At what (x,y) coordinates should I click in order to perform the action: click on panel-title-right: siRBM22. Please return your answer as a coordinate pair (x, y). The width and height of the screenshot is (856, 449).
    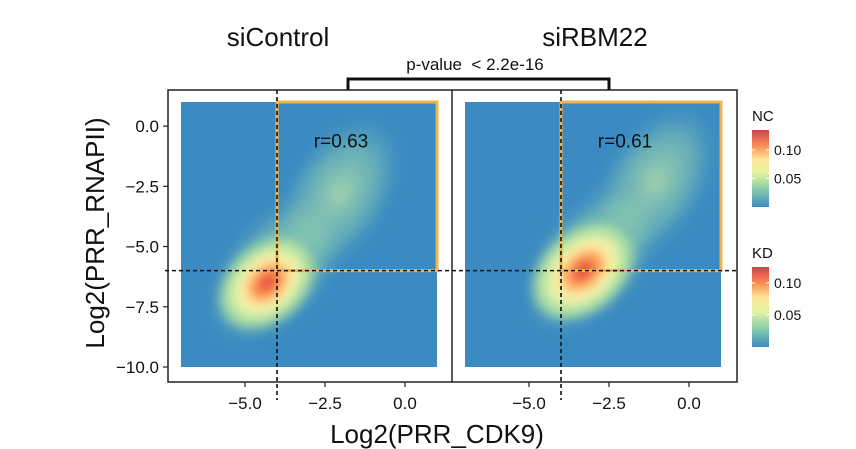
    Looking at the image, I should click on (594, 37).